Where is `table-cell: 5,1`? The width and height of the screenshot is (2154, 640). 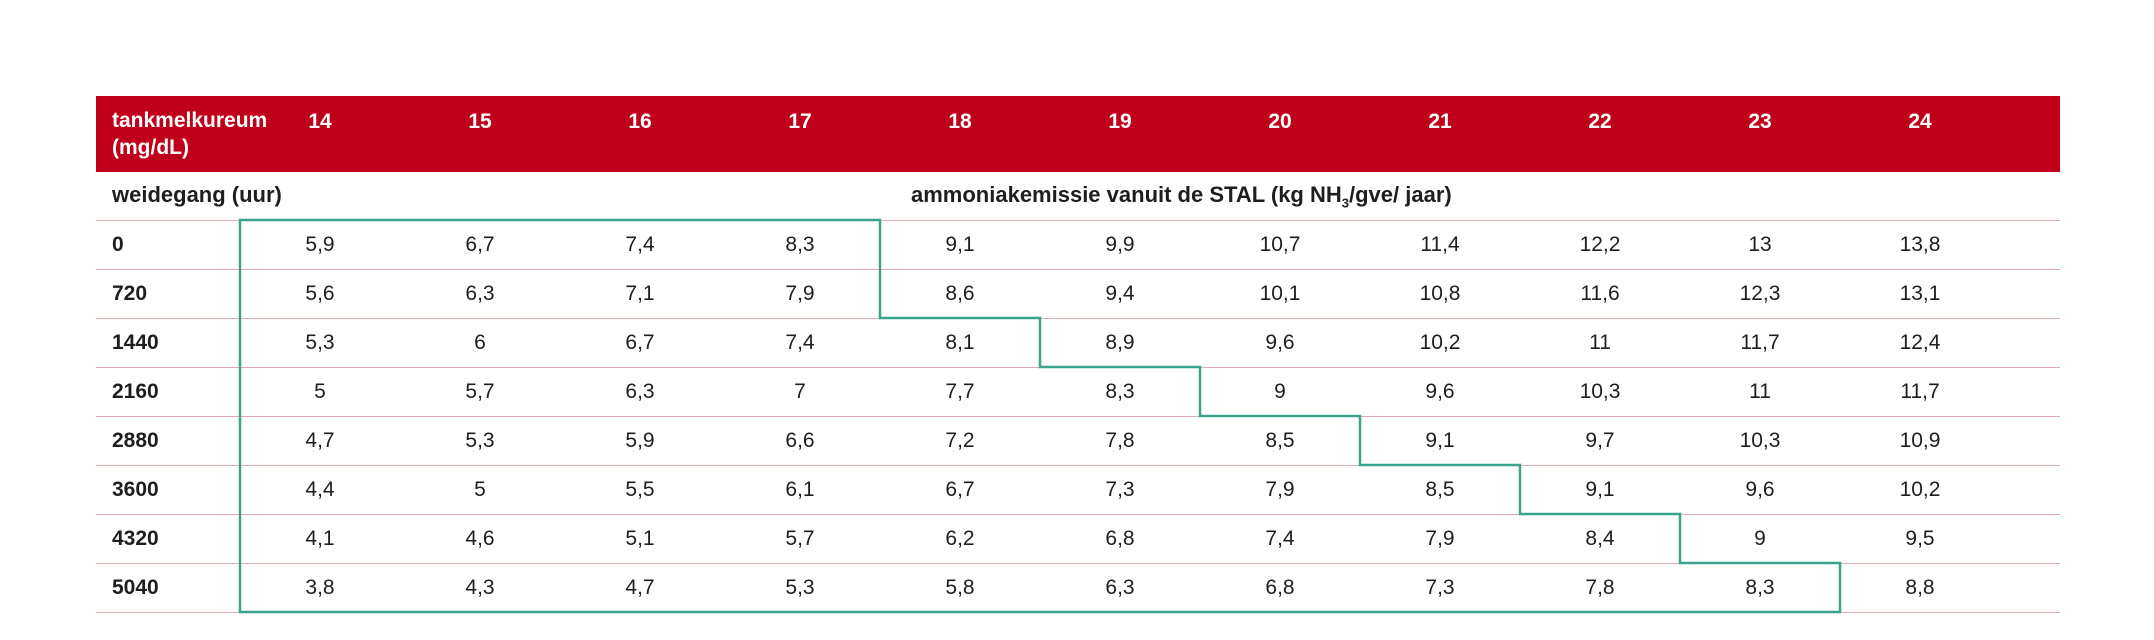
table-cell: 5,1 is located at coordinates (640, 538).